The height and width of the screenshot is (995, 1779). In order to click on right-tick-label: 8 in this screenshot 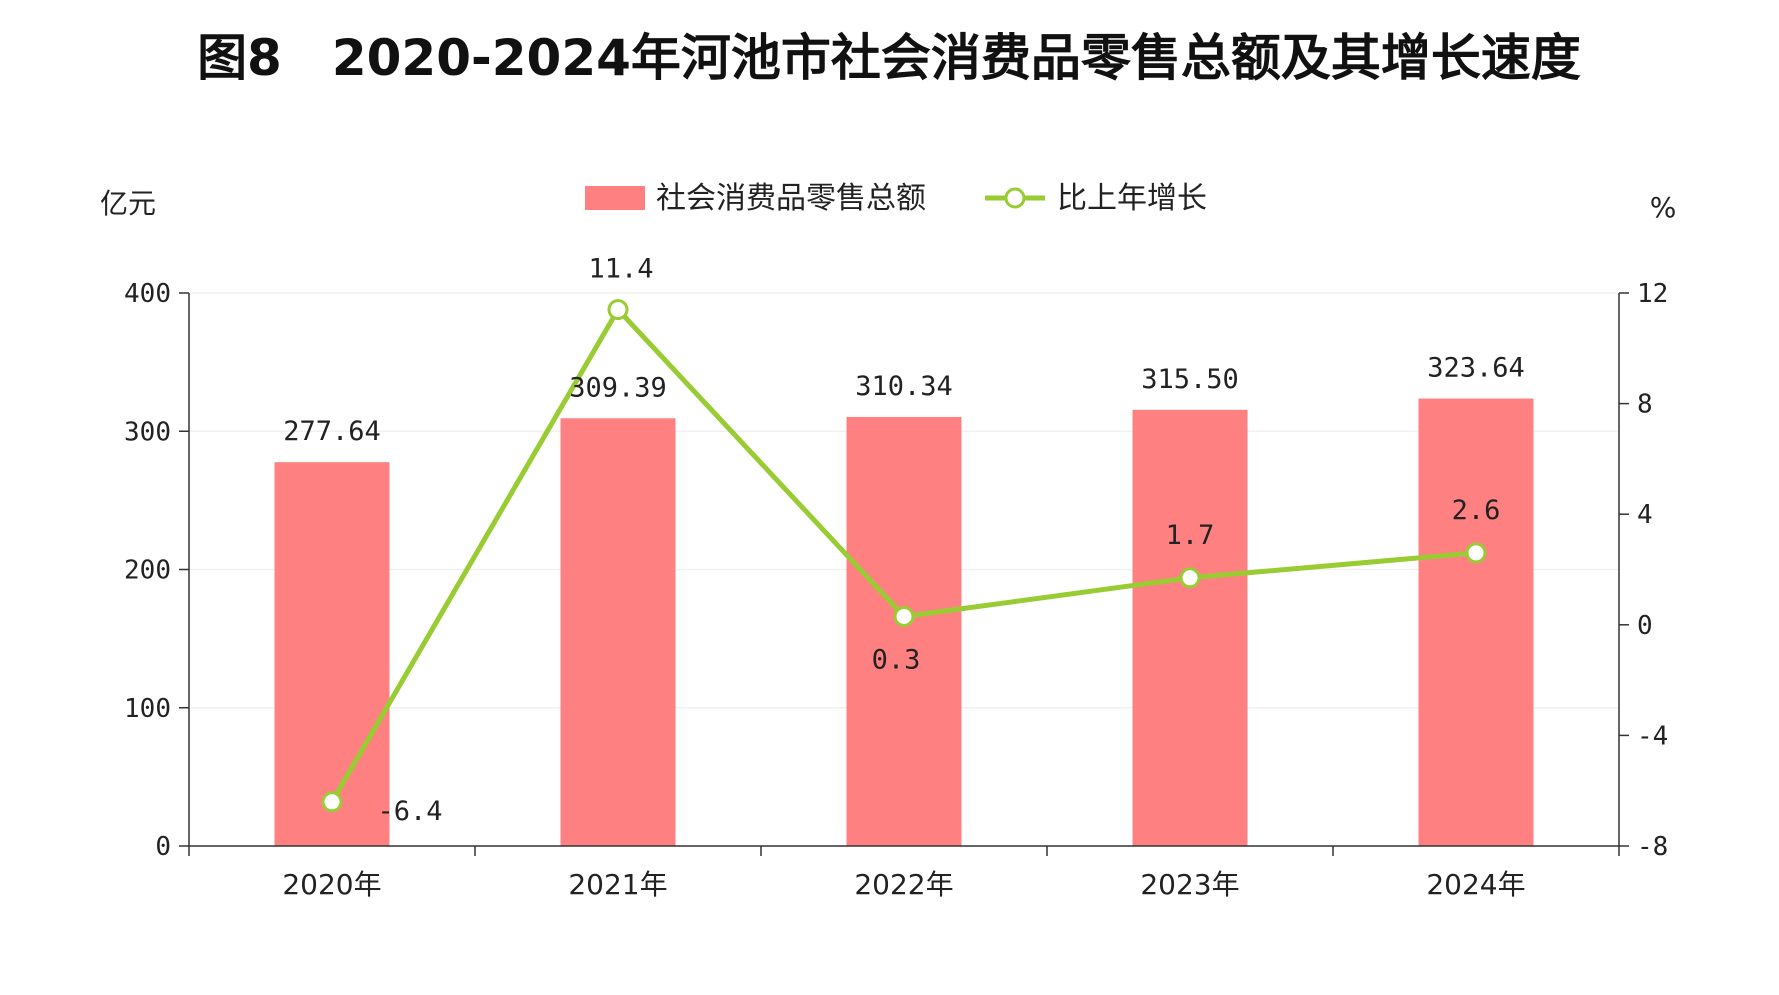, I will do `click(1645, 405)`.